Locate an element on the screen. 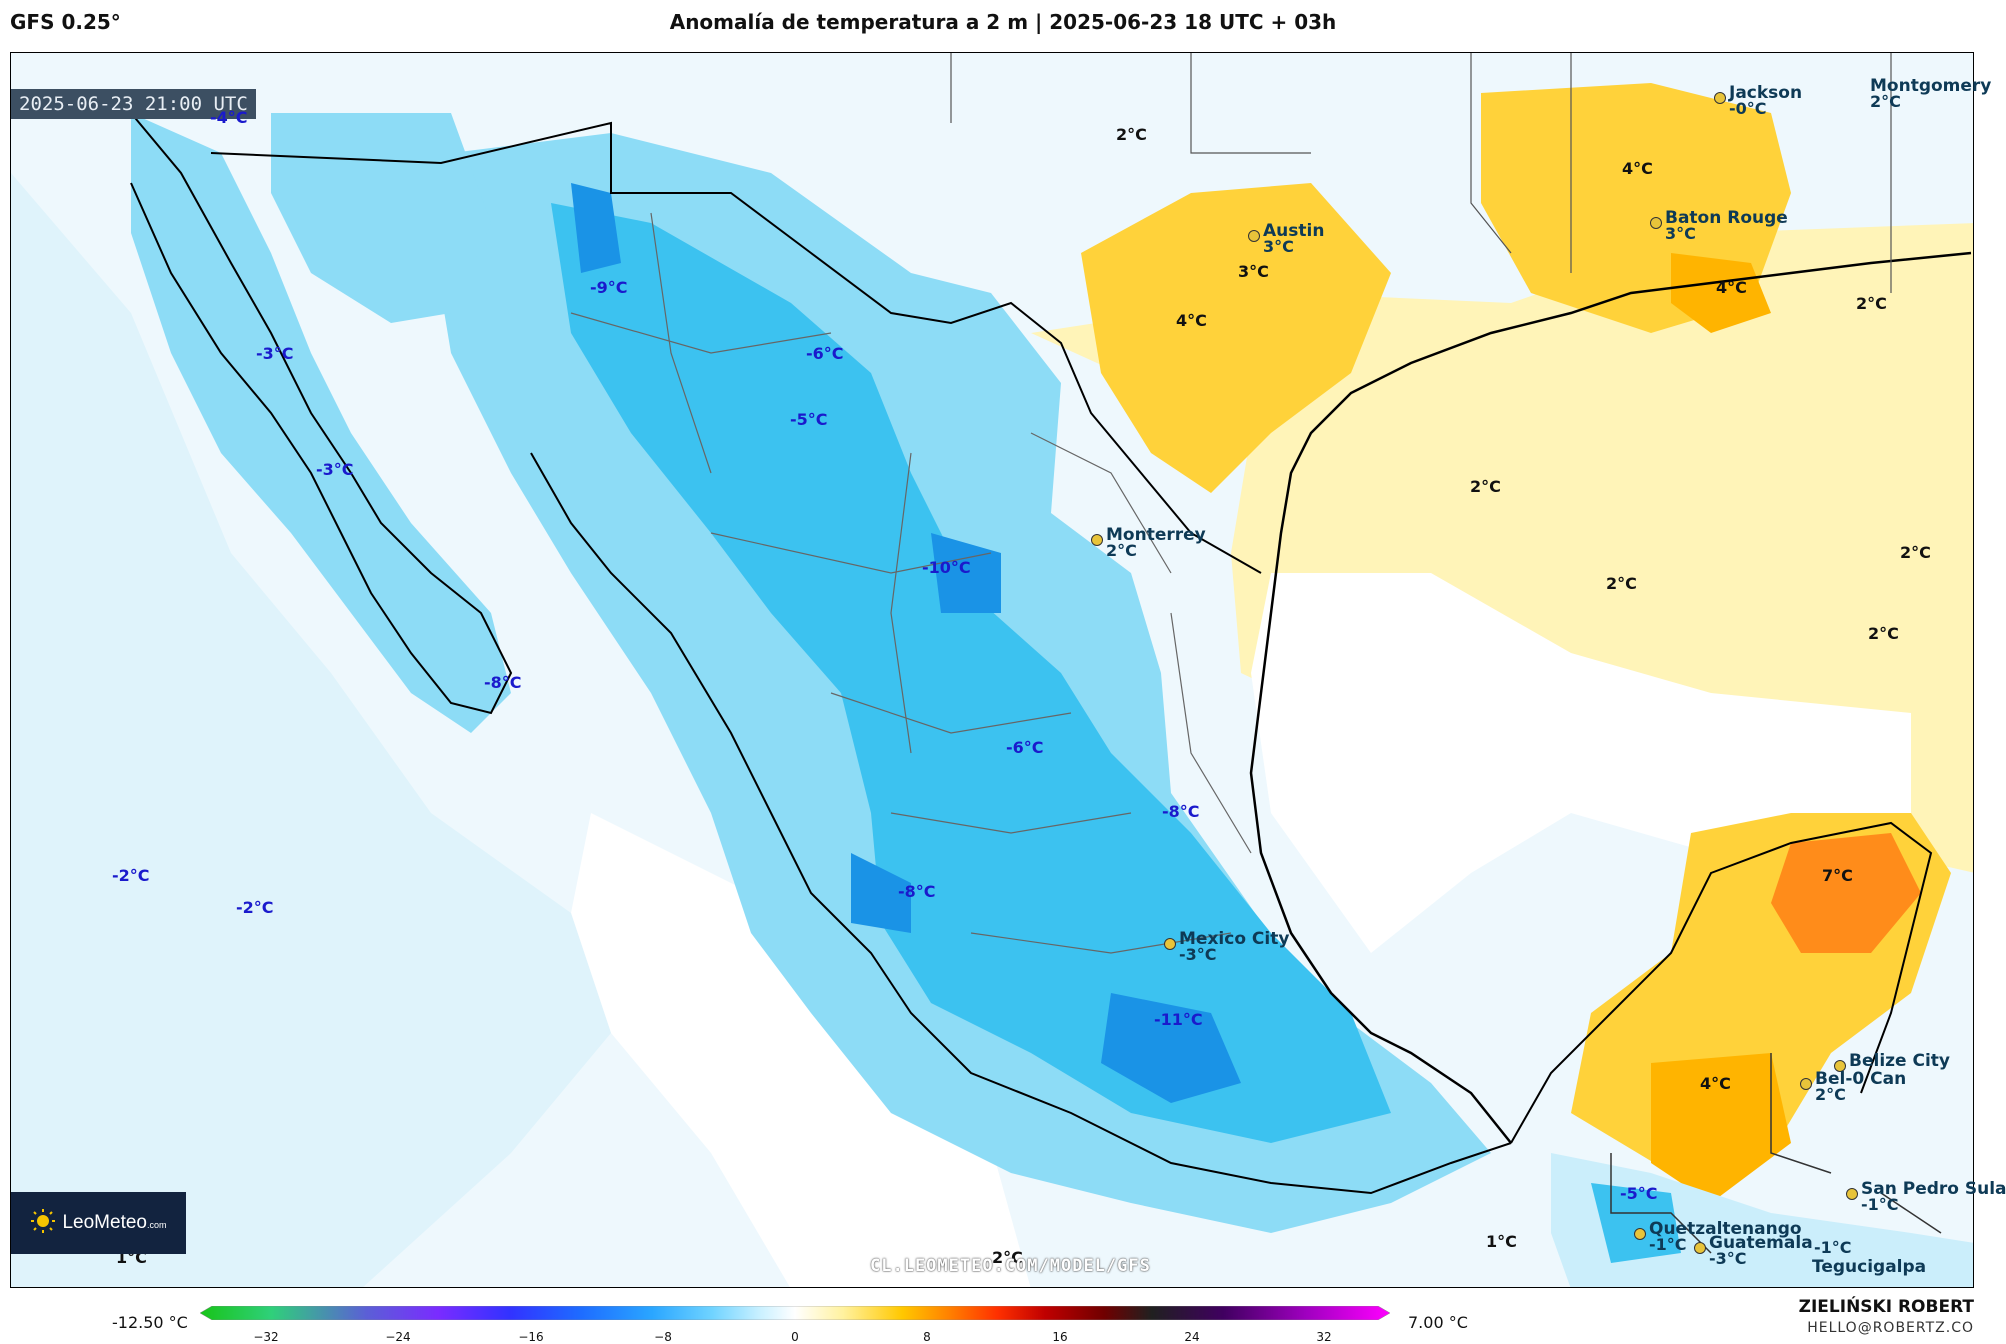 This screenshot has height=1344, width=2006. city-name: Bel-0 Can is located at coordinates (1861, 1079).